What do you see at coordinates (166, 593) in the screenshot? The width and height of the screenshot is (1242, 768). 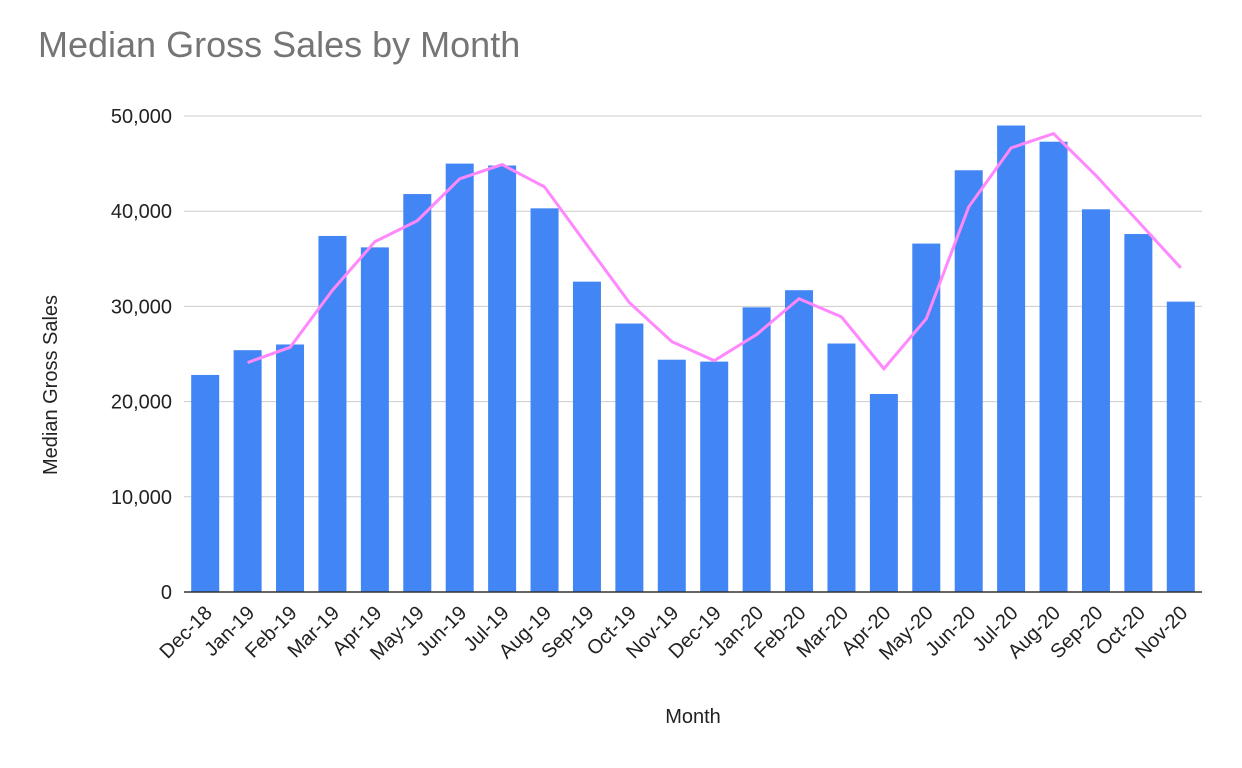 I see `y-tick-label: 0` at bounding box center [166, 593].